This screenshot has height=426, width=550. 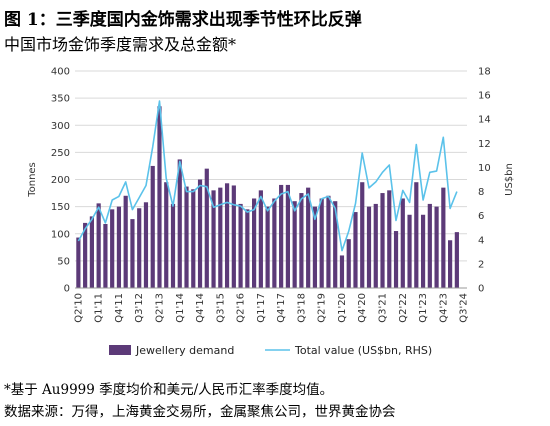 What do you see at coordinates (241, 308) in the screenshot?
I see `x-tick-label: Q2'16` at bounding box center [241, 308].